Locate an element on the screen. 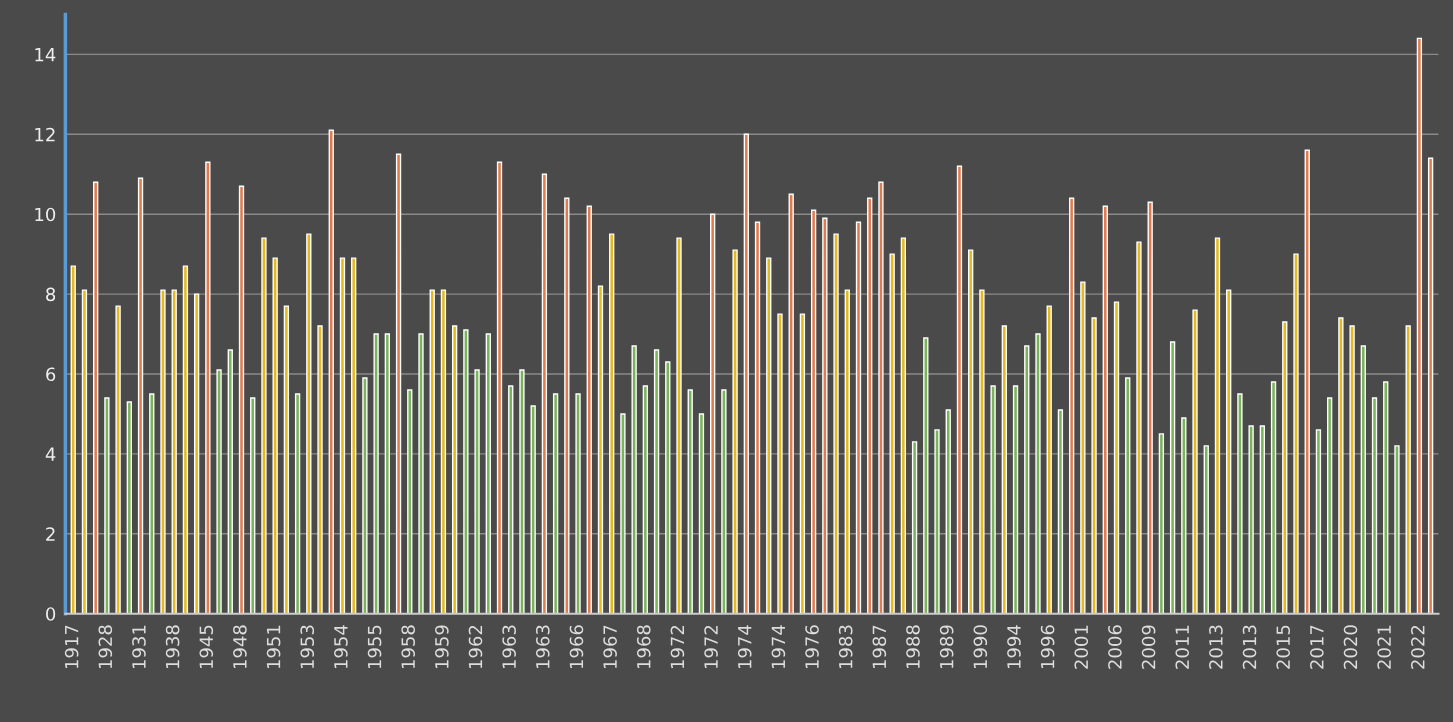  x-tick-label: 1968 is located at coordinates (643, 647).